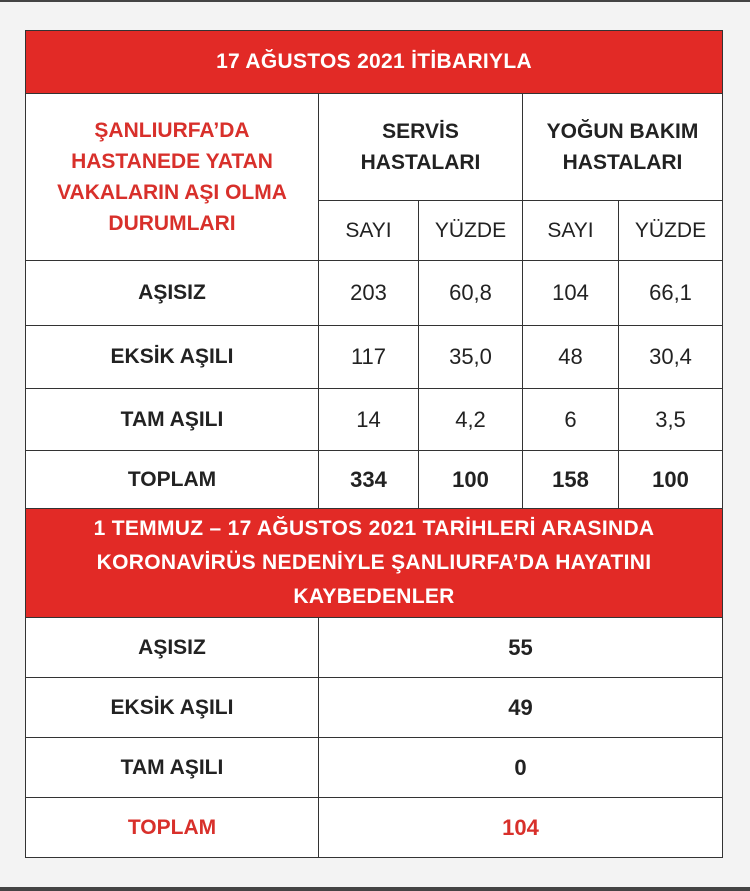 The width and height of the screenshot is (750, 891). Describe the element at coordinates (470, 419) in the screenshot. I see `cell: 4,2` at that location.